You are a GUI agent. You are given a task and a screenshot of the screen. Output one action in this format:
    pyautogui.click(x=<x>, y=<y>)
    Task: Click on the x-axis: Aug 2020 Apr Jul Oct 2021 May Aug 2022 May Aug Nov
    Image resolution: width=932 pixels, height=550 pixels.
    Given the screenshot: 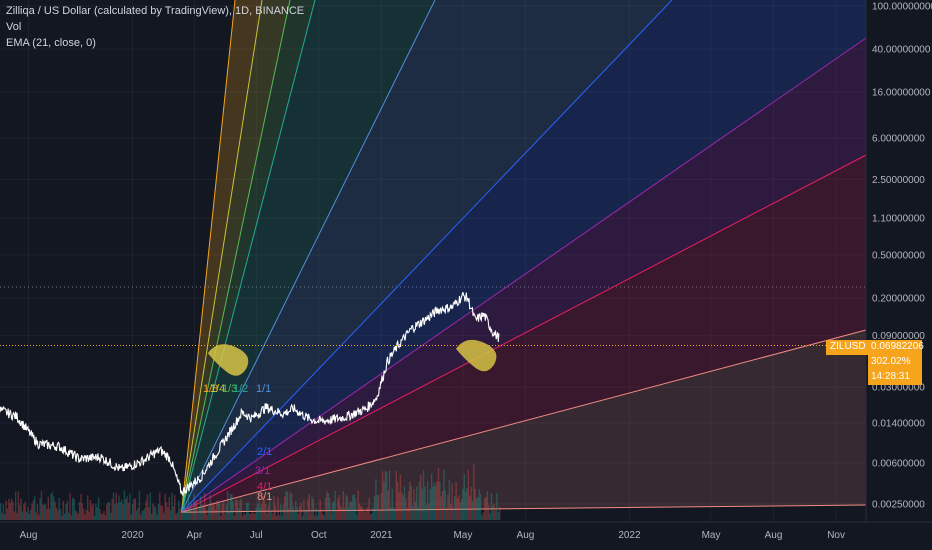 What is the action you would take?
    pyautogui.click(x=432, y=535)
    